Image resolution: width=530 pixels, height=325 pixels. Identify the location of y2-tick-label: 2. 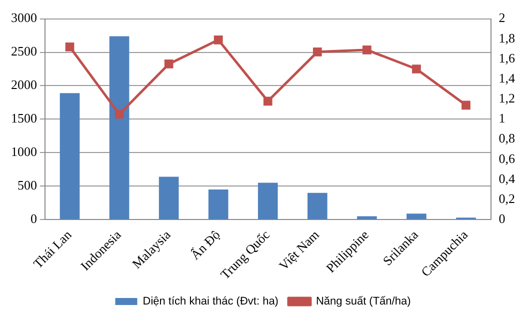
(502, 18).